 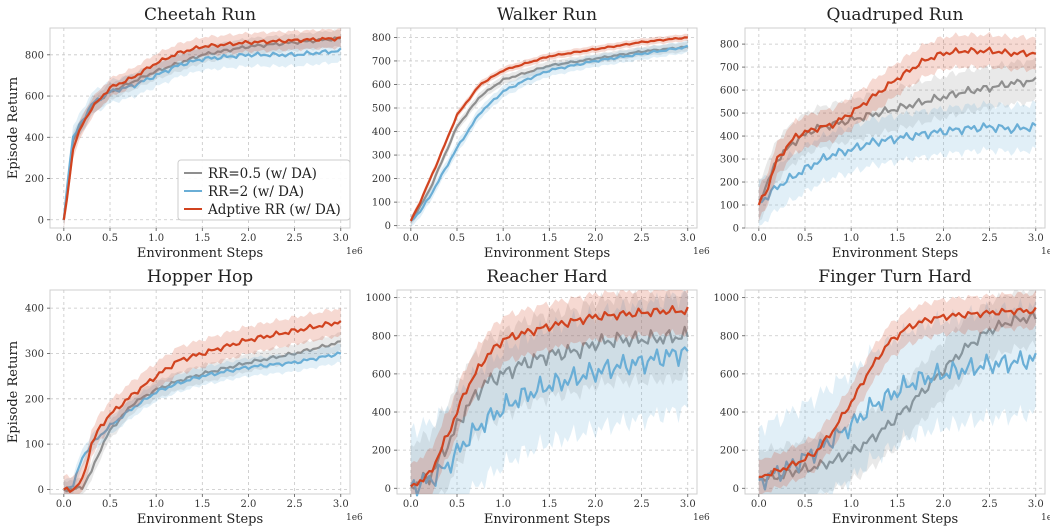 What do you see at coordinates (34, 97) in the screenshot?
I see `y-tick-label: 600` at bounding box center [34, 97].